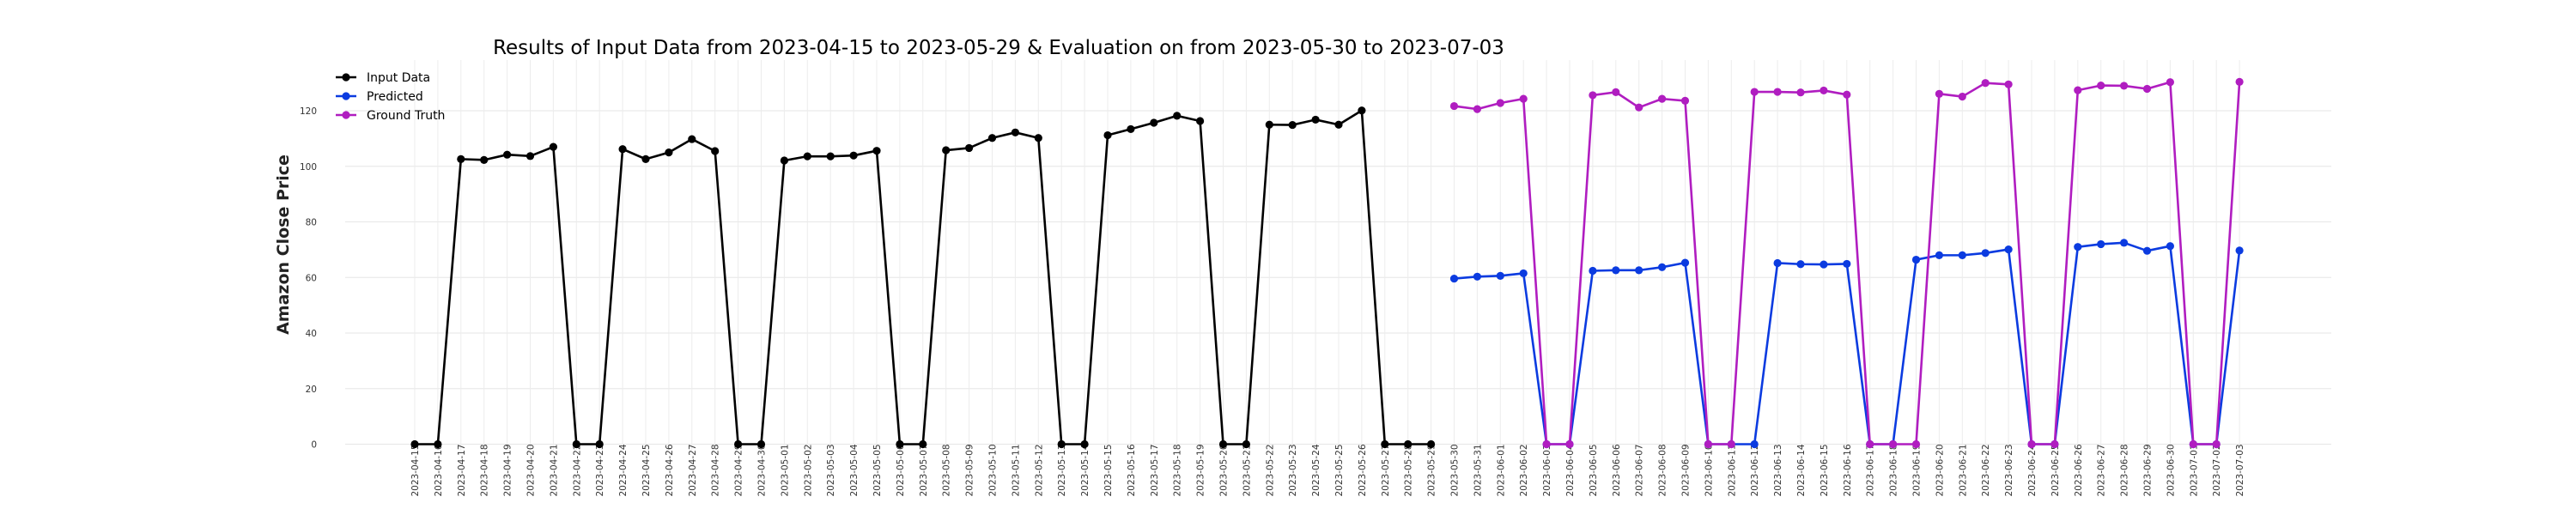  I want to click on x-tick-label: 2023-06-08, so click(1663, 470).